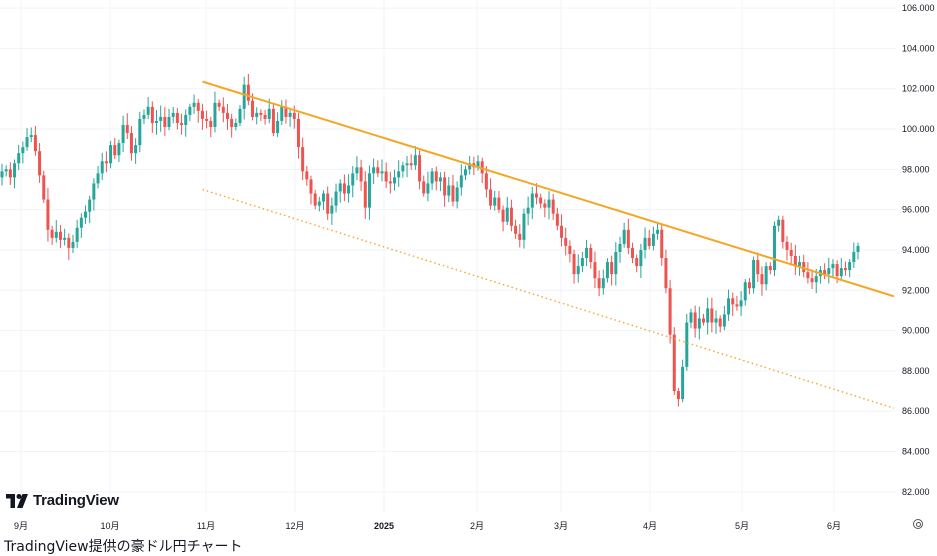 Image resolution: width=937 pixels, height=556 pixels. I want to click on y-tick-label: 88.000, so click(916, 371).